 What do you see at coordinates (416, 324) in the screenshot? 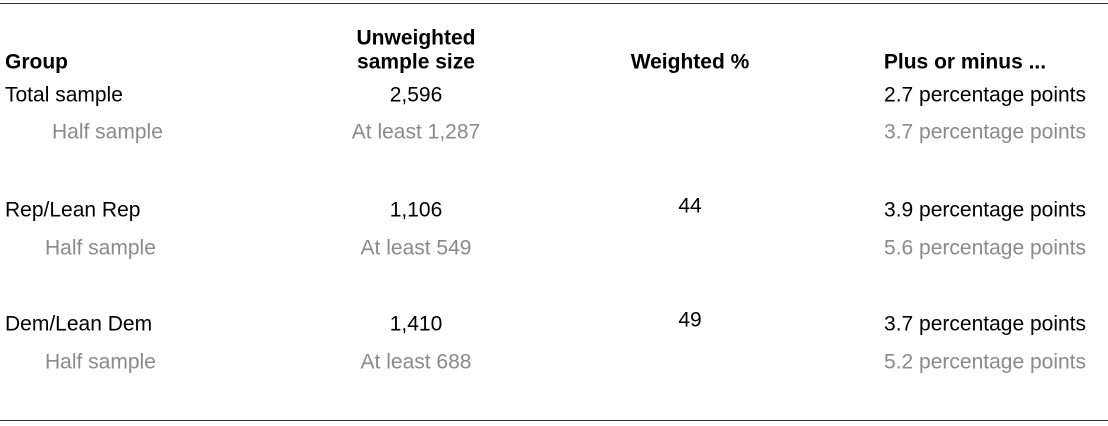
I see `sample-size-cell: 1,410` at bounding box center [416, 324].